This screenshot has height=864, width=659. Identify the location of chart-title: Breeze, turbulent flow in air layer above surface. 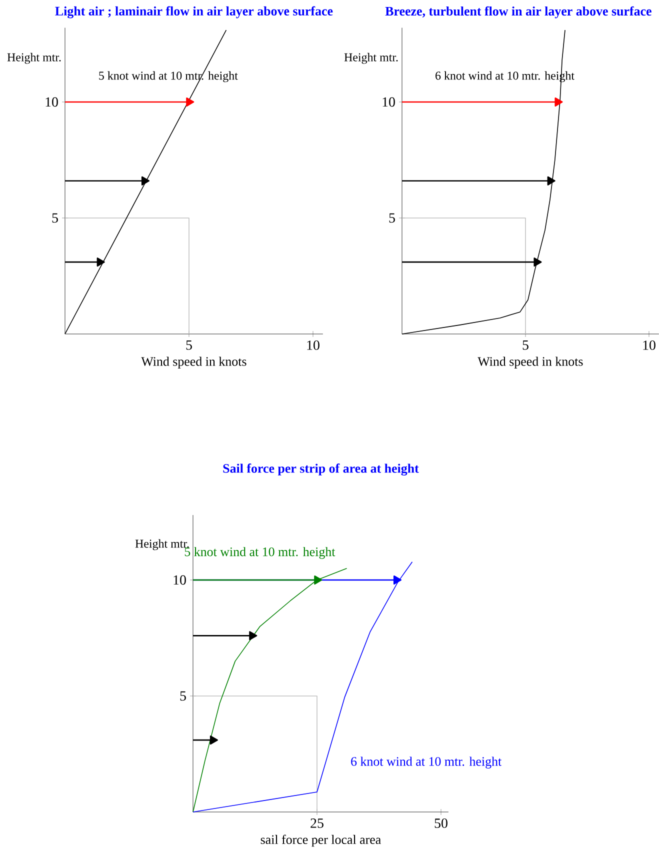
(518, 12).